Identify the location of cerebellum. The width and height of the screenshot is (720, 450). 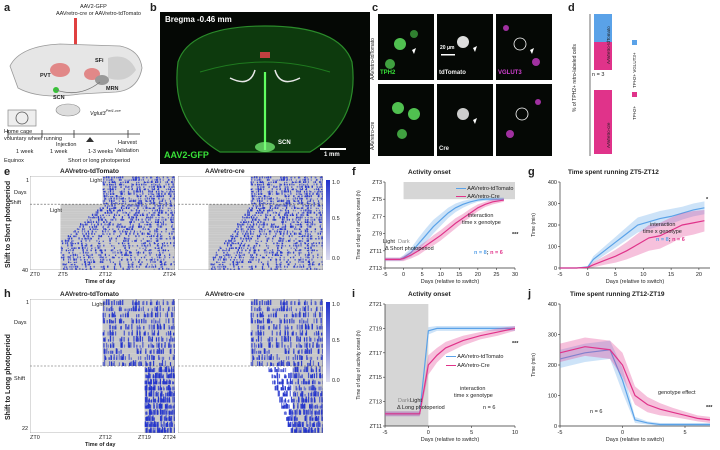
(122, 68).